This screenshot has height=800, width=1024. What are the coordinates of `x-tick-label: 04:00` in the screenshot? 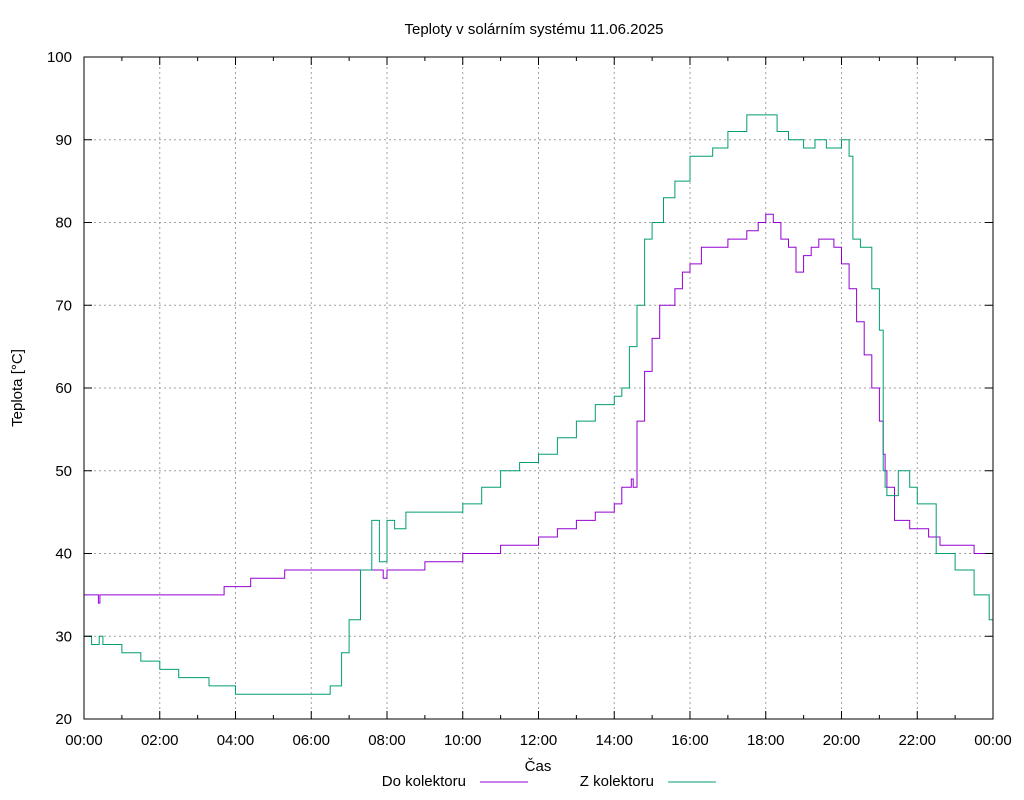 It's located at (236, 740).